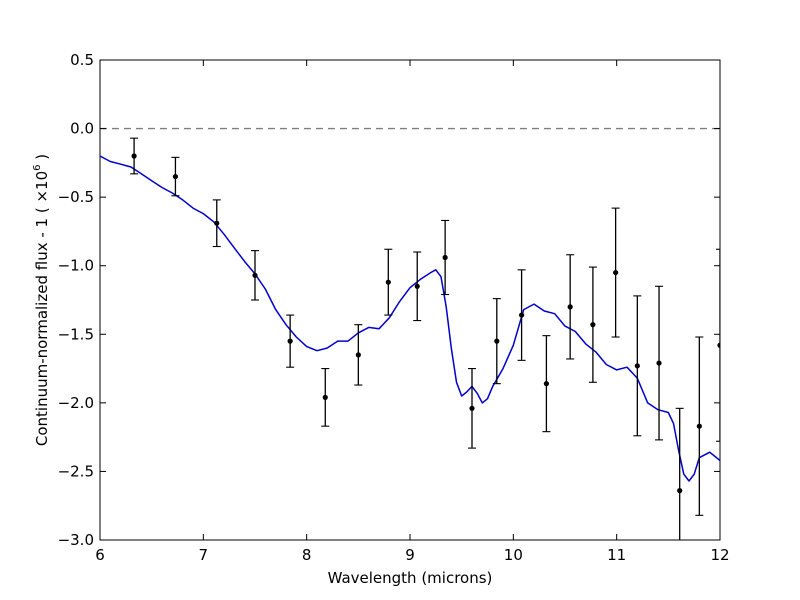 The height and width of the screenshot is (600, 800). What do you see at coordinates (410, 555) in the screenshot?
I see `x-tick-label: 9` at bounding box center [410, 555].